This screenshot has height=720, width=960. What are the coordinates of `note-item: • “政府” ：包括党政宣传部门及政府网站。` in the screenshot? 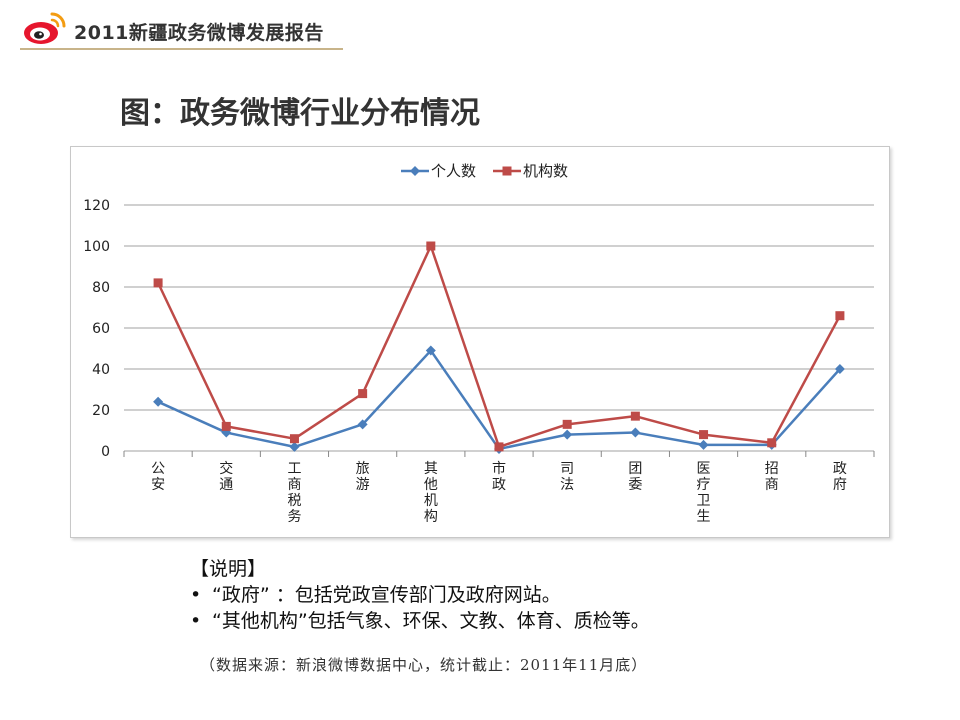 It's located at (420, 595).